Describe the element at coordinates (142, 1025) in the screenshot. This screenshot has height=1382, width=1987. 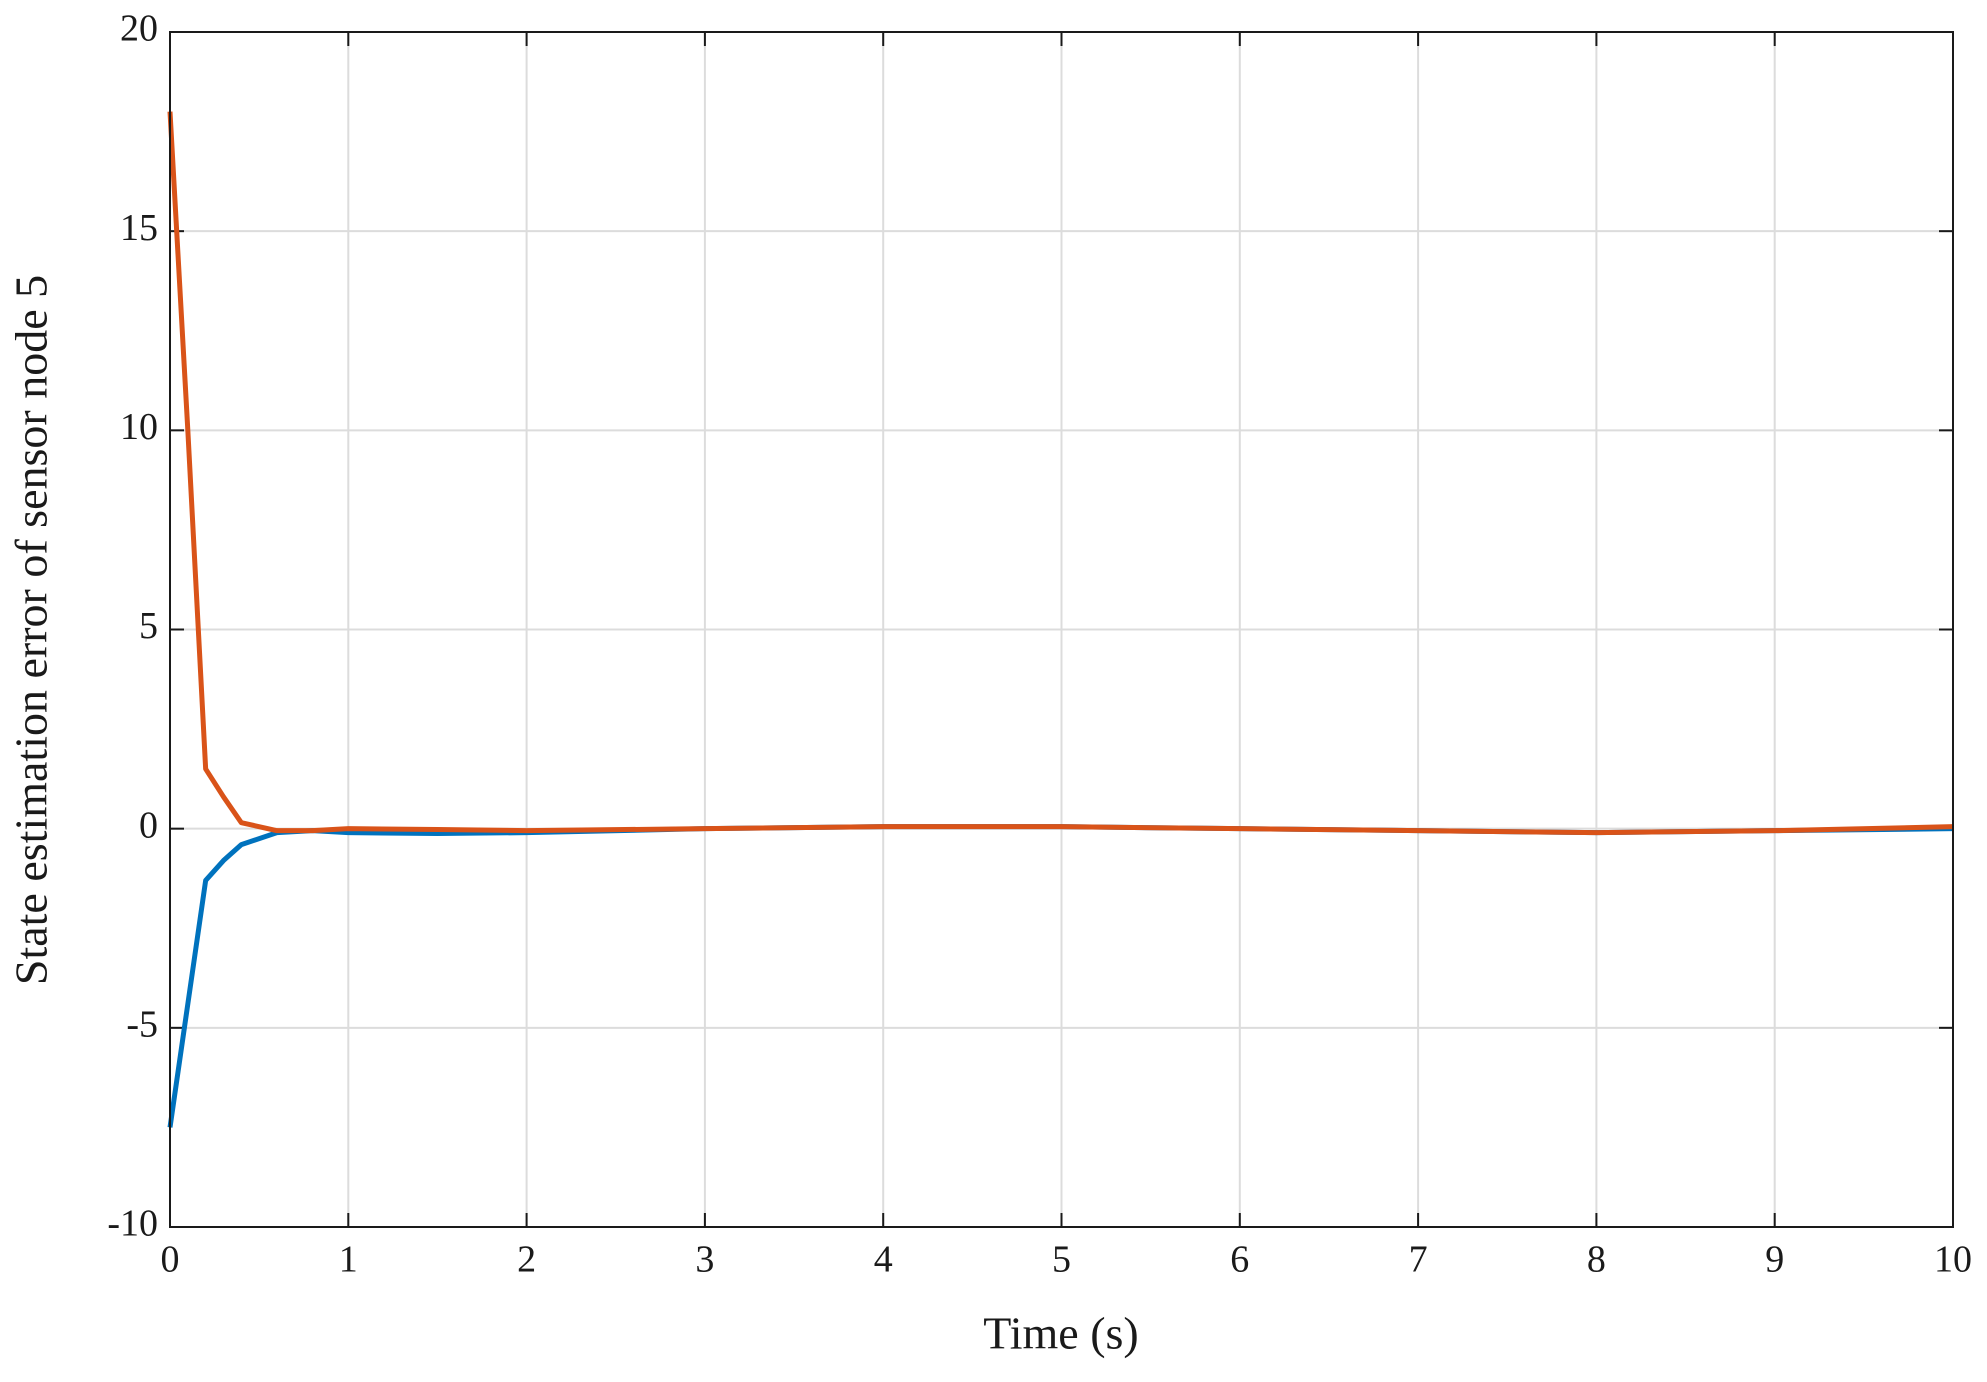
I see `y-tick-label: -5` at that location.